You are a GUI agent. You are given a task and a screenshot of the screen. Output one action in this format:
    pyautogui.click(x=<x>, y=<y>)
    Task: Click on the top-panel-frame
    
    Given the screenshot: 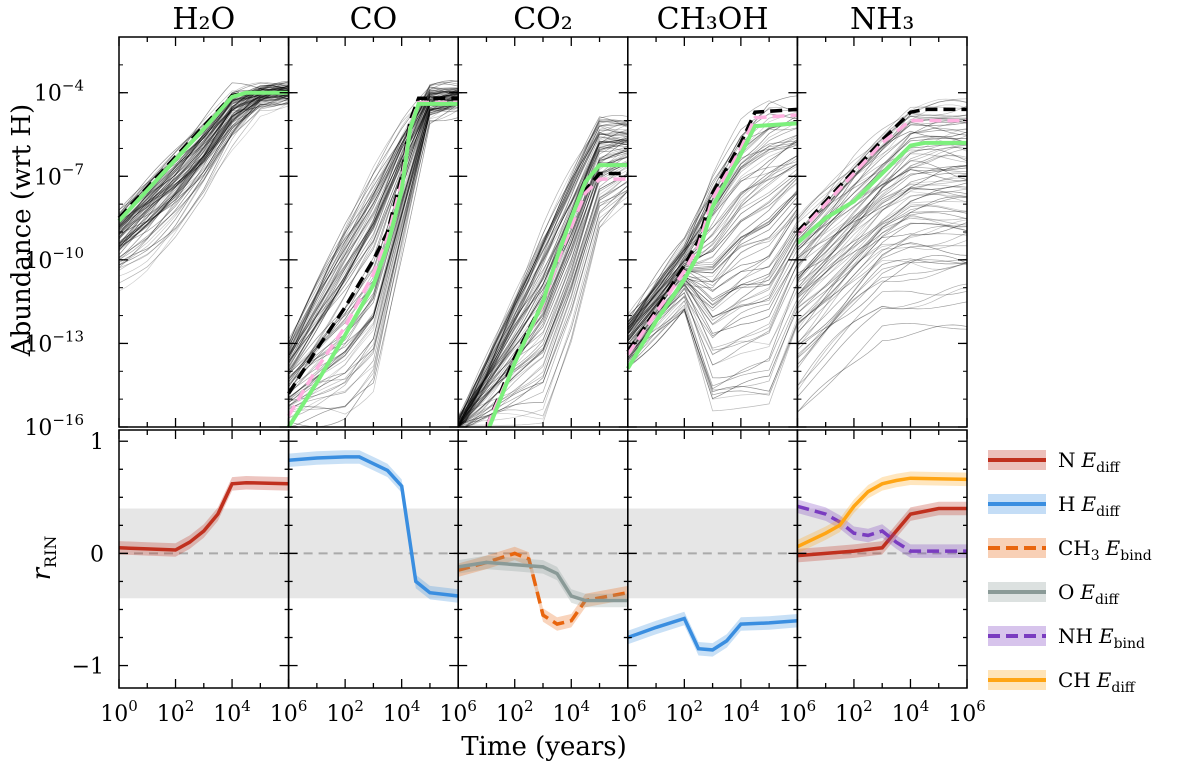 What is the action you would take?
    pyautogui.click(x=882, y=232)
    